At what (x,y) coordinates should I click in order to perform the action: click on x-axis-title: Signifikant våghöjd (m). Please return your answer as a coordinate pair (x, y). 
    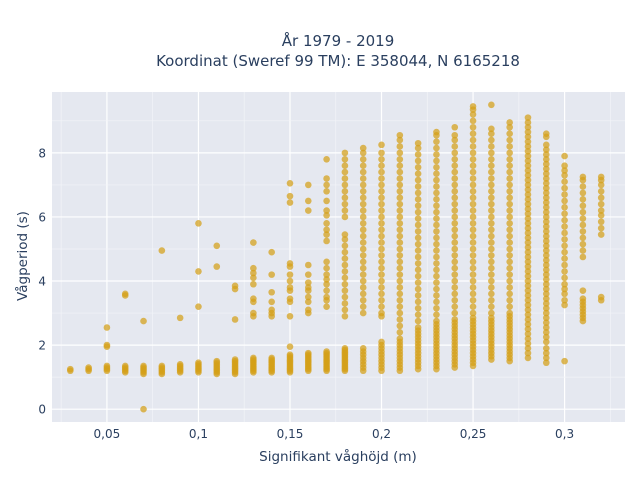
    Looking at the image, I should click on (338, 456).